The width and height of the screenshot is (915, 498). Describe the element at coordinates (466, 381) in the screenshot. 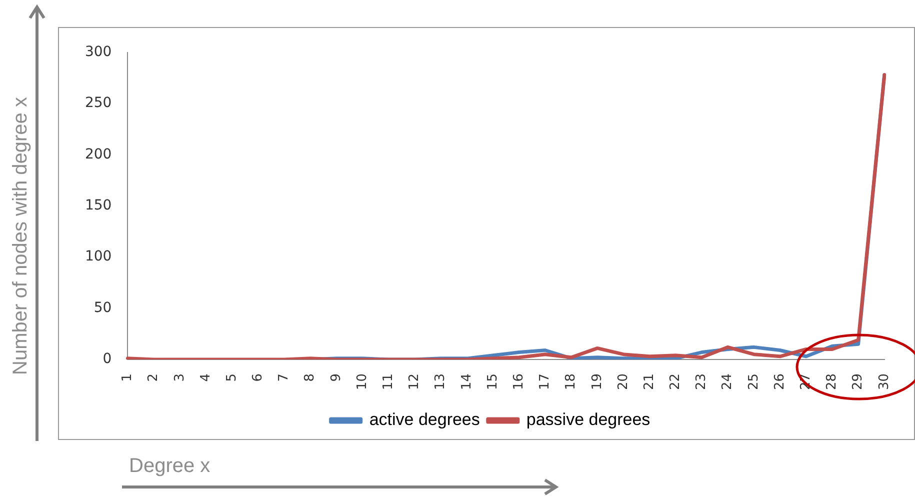

I see `x-tick-label: 14` at that location.